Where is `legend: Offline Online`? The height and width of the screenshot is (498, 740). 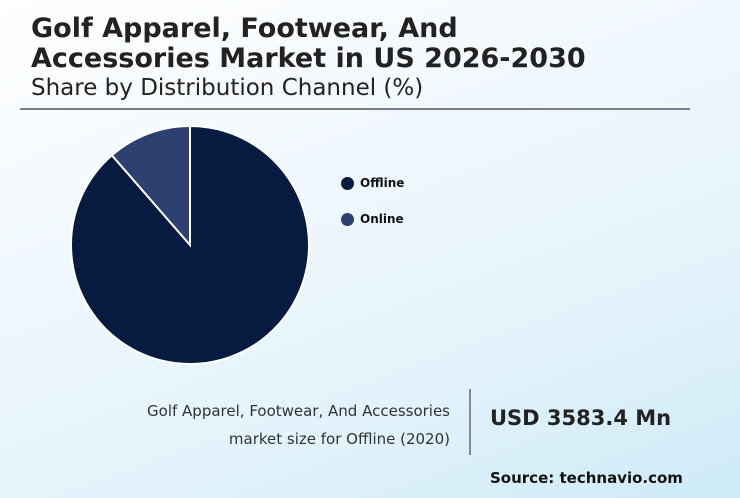
legend: Offline Online is located at coordinates (372, 210).